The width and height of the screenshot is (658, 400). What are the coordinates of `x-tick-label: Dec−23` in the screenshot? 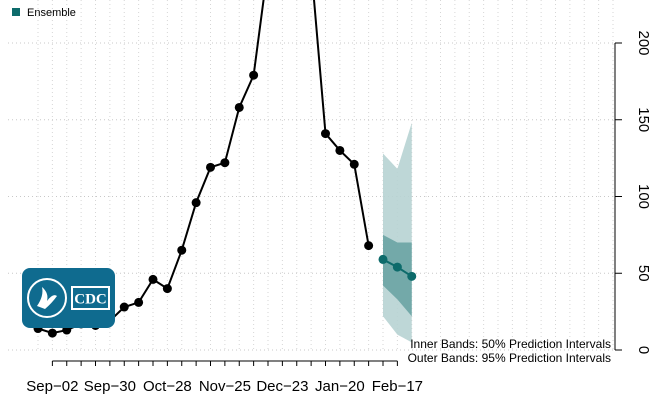 It's located at (282, 386).